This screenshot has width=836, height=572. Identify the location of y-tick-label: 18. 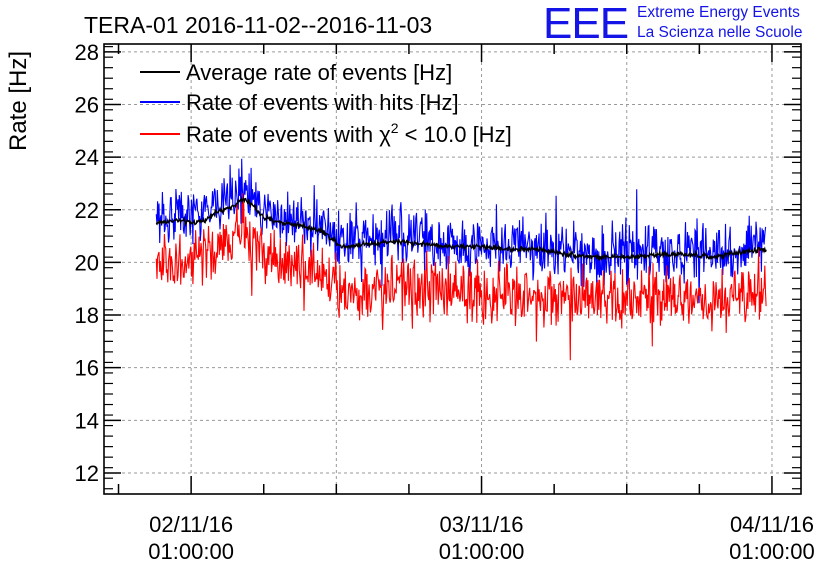
(87, 315).